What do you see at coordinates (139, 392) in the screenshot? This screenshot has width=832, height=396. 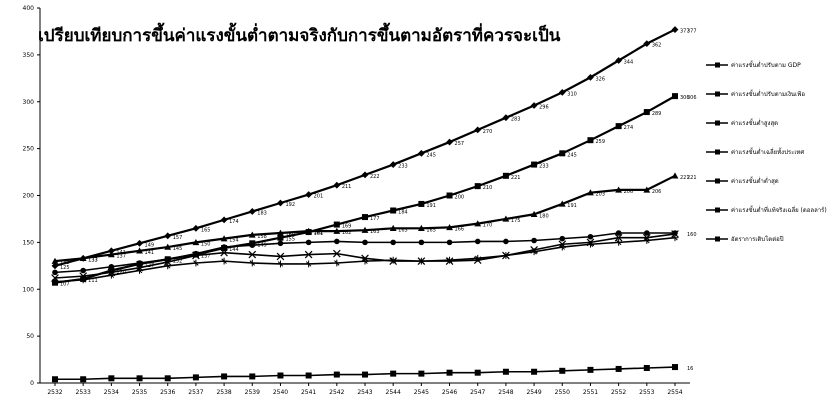 I see `x-tick-label: 2535` at bounding box center [139, 392].